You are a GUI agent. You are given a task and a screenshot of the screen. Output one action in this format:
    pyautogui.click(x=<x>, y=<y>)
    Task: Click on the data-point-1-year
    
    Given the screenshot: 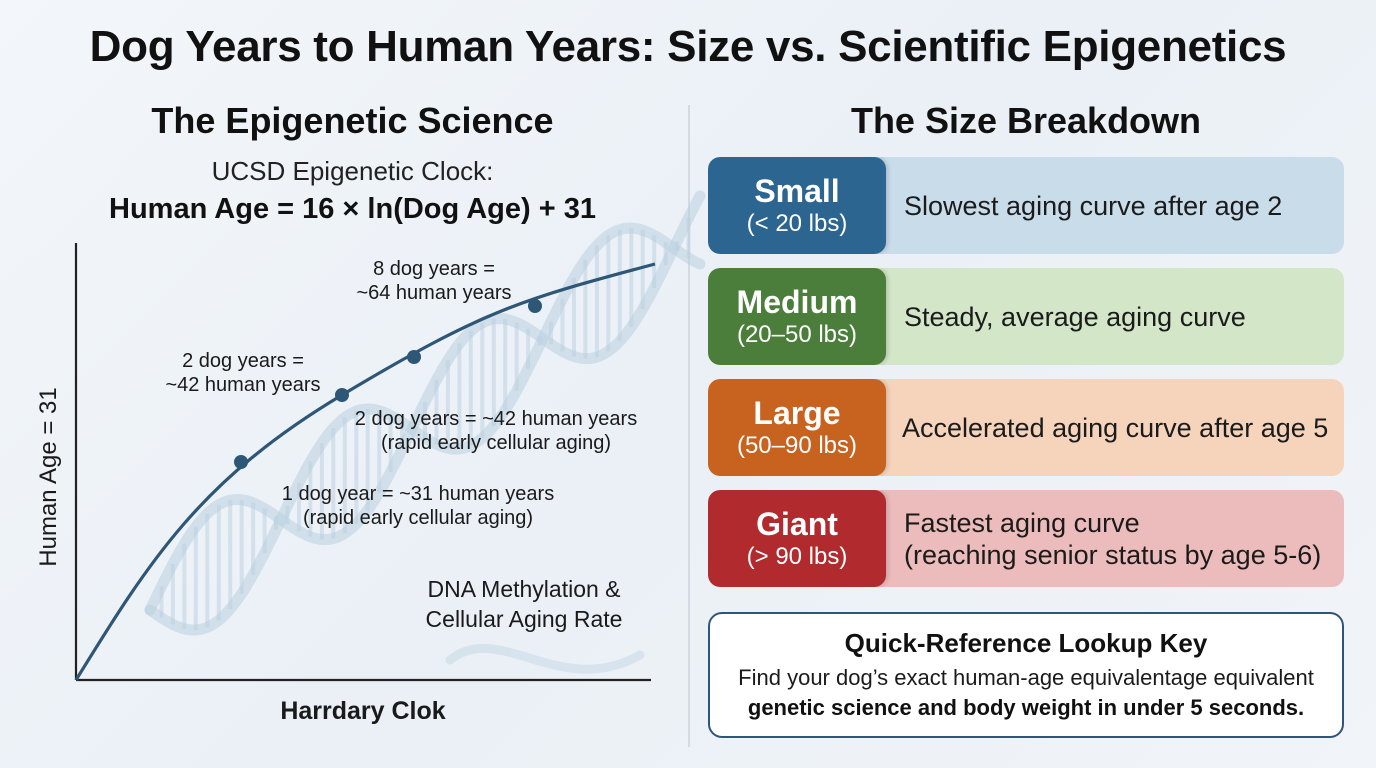 What is the action you would take?
    pyautogui.click(x=241, y=462)
    